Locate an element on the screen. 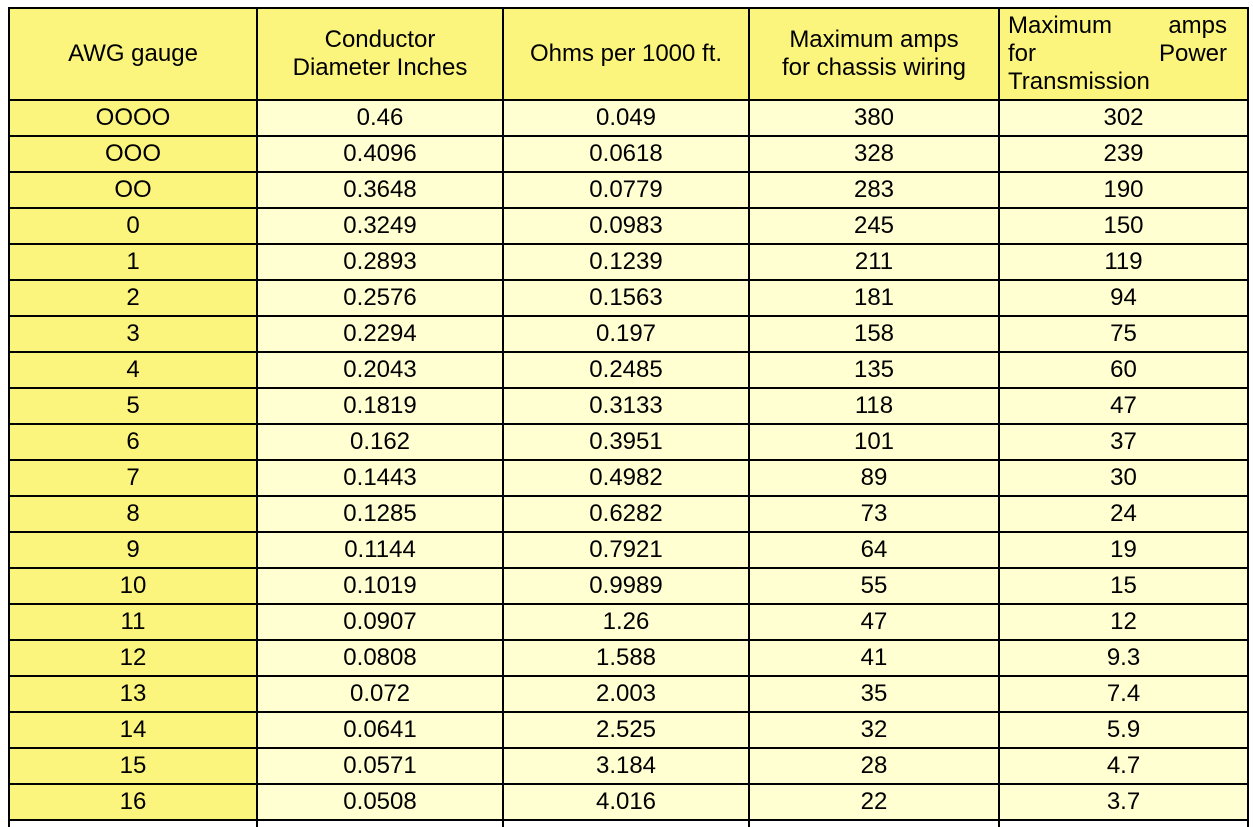 The height and width of the screenshot is (827, 1253). cell-ohms-per-1000-ft: 0.049 is located at coordinates (626, 118).